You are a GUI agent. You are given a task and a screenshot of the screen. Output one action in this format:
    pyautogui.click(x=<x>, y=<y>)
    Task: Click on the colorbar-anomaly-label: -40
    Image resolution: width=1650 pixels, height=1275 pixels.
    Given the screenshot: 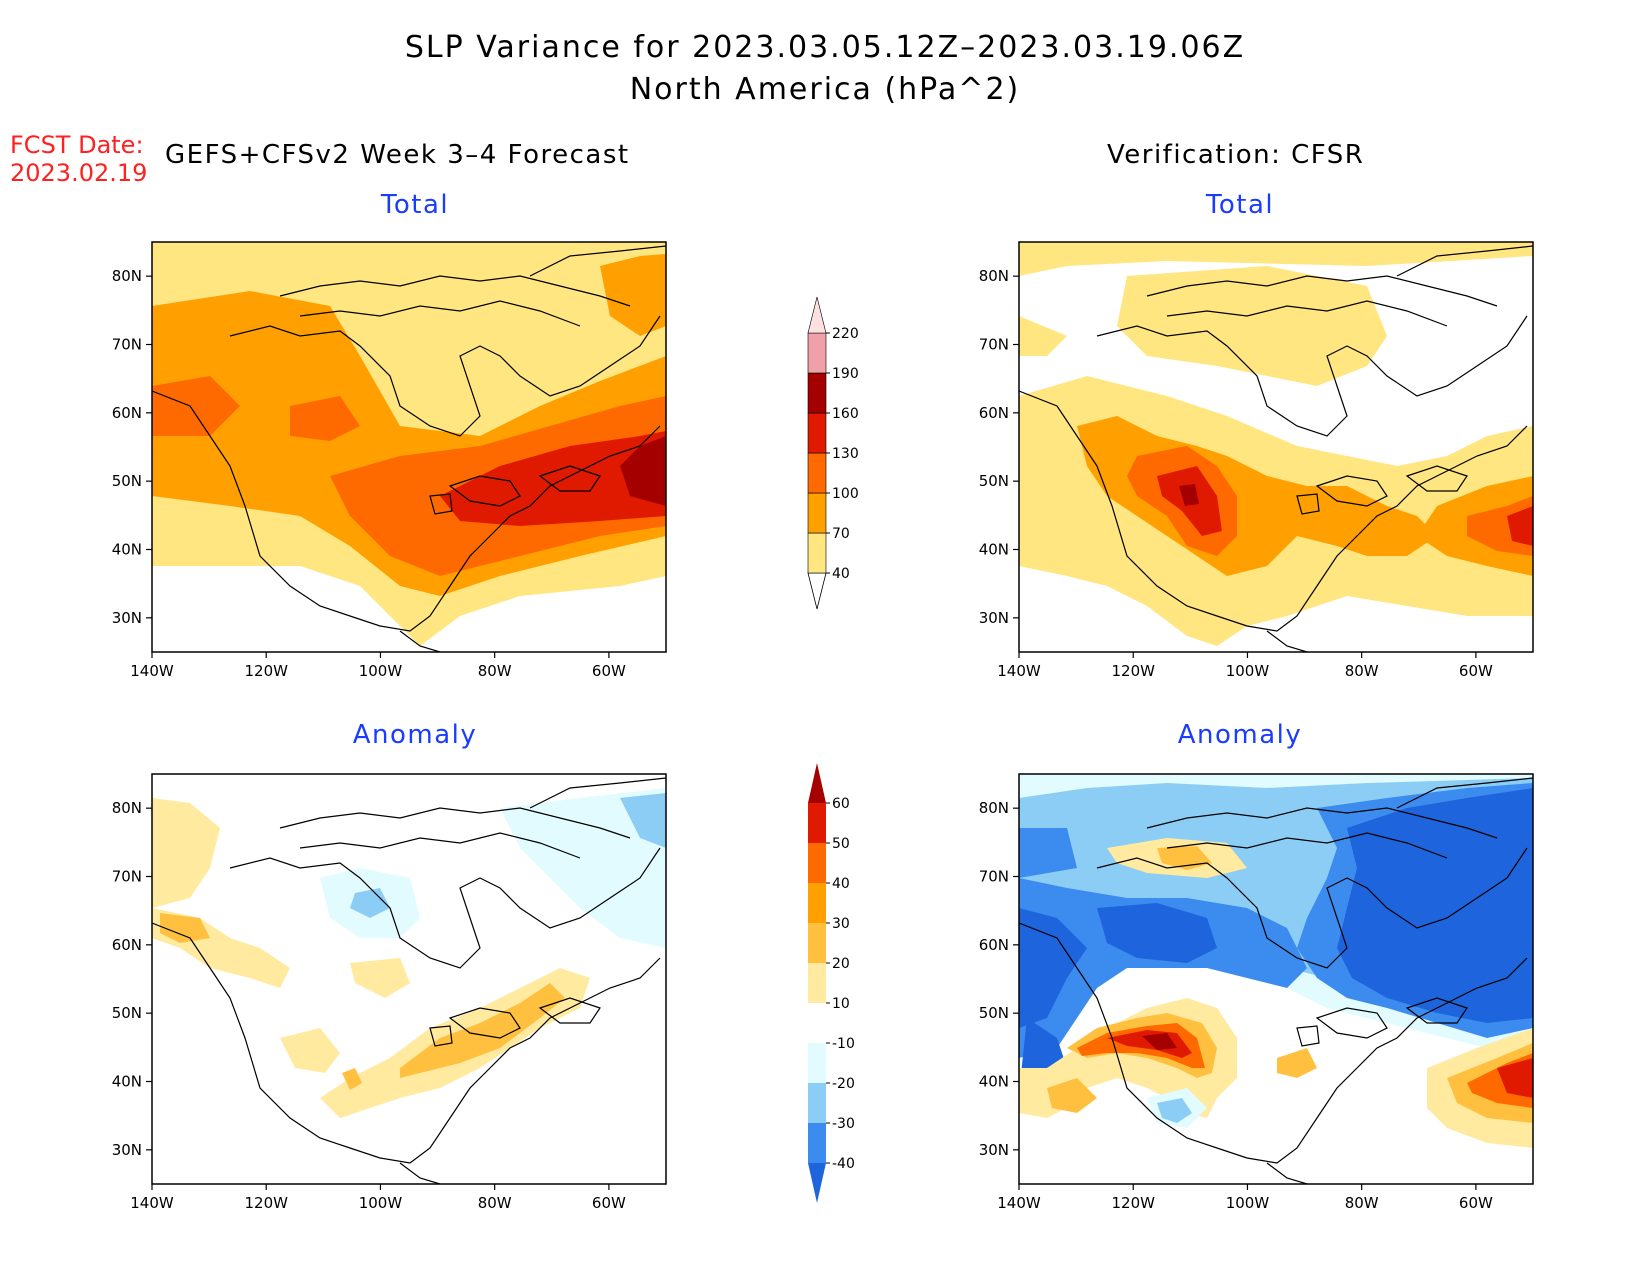 What is the action you would take?
    pyautogui.click(x=843, y=1164)
    